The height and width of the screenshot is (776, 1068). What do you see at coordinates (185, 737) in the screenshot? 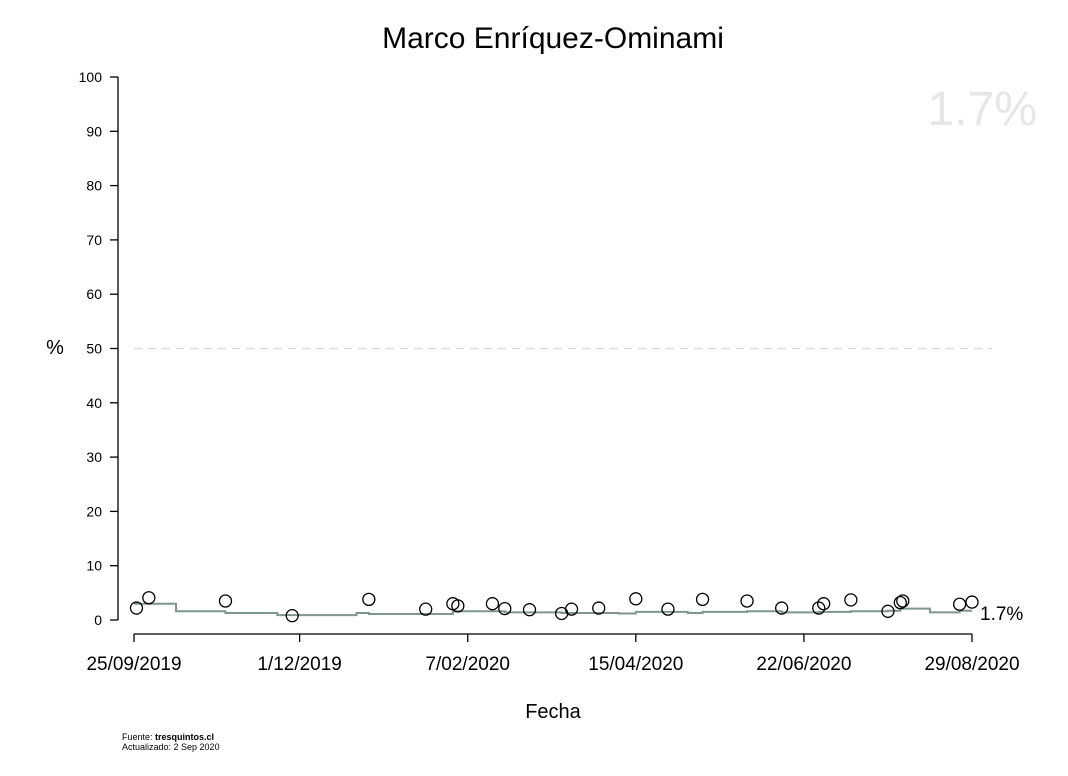
I see `source-link: tresquintos.cl` at bounding box center [185, 737].